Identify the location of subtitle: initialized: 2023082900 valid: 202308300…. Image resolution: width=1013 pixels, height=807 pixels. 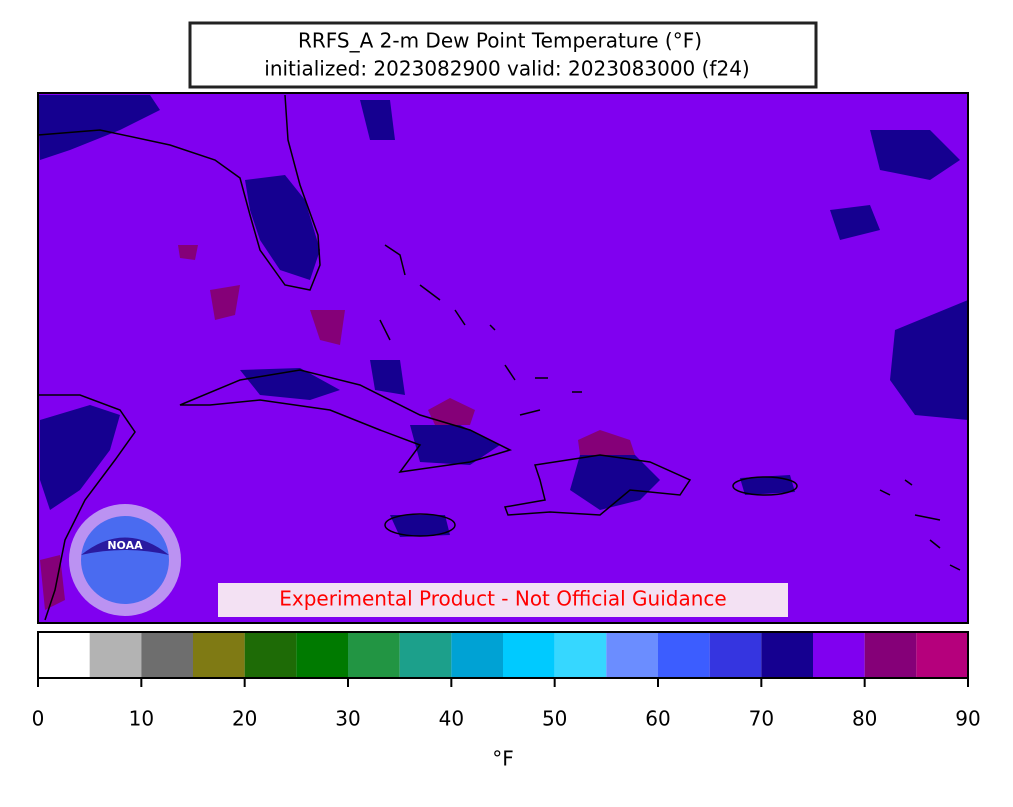
(506, 69).